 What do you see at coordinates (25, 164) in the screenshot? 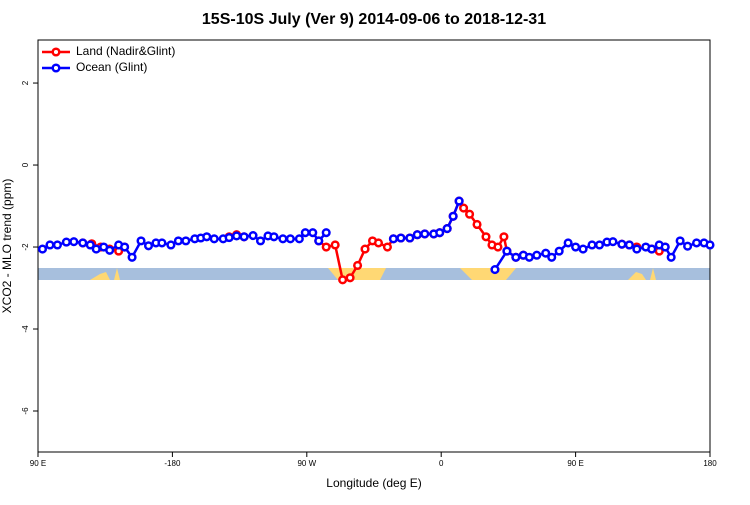
I see `y-tick-label: 0` at bounding box center [25, 164].